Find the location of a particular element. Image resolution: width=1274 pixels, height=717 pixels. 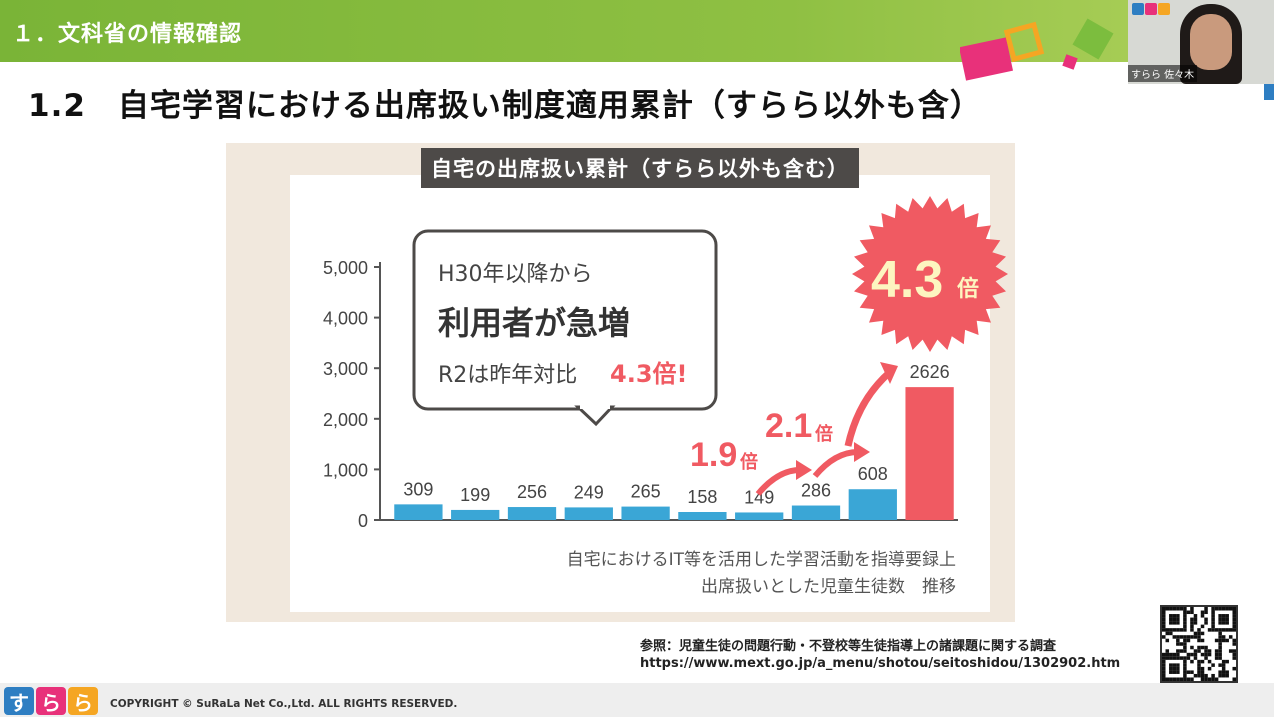

y-tick-label: 2,000 is located at coordinates (345, 420).